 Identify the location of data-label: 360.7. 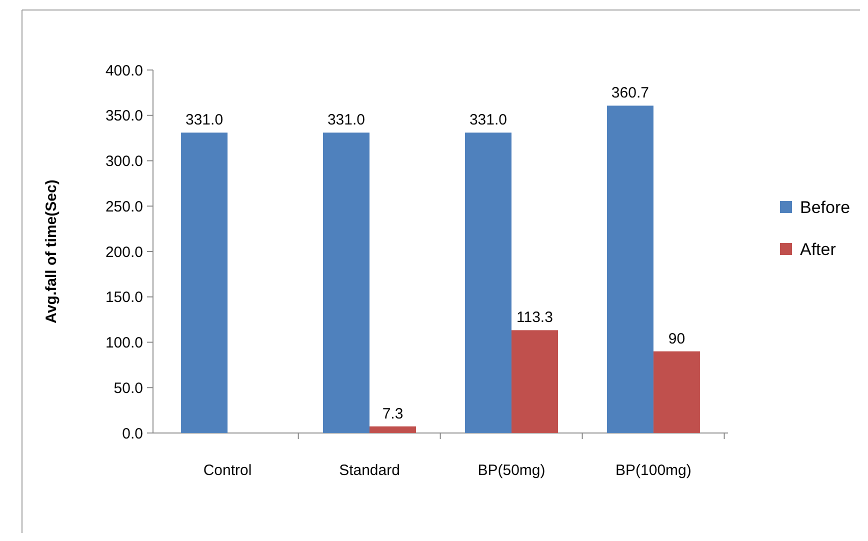
(630, 93).